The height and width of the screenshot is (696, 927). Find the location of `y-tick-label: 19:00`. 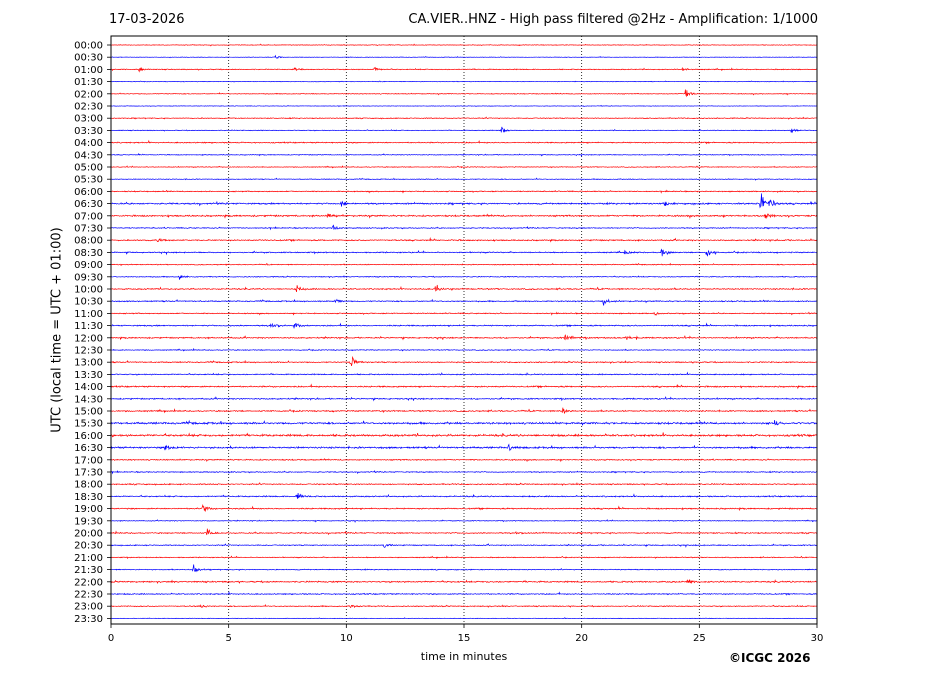

y-tick-label: 19:00 is located at coordinates (88, 509).